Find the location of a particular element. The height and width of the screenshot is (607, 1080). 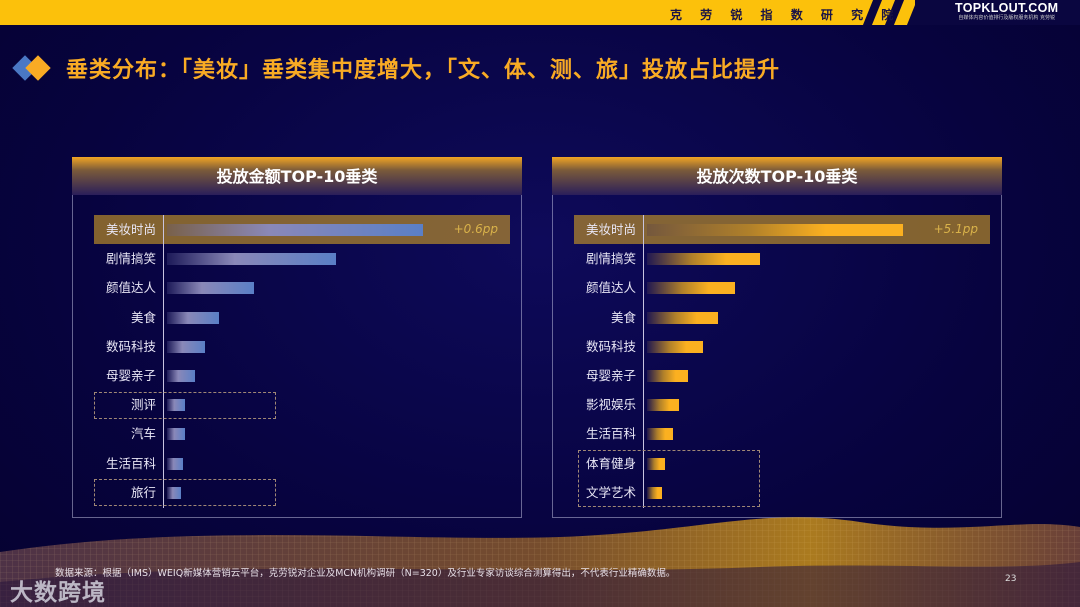

brand-logo: TOPKLOUT.COM 自媒体内容价值排行及版权服务机构 克劳锐 is located at coordinates (1006, 11).